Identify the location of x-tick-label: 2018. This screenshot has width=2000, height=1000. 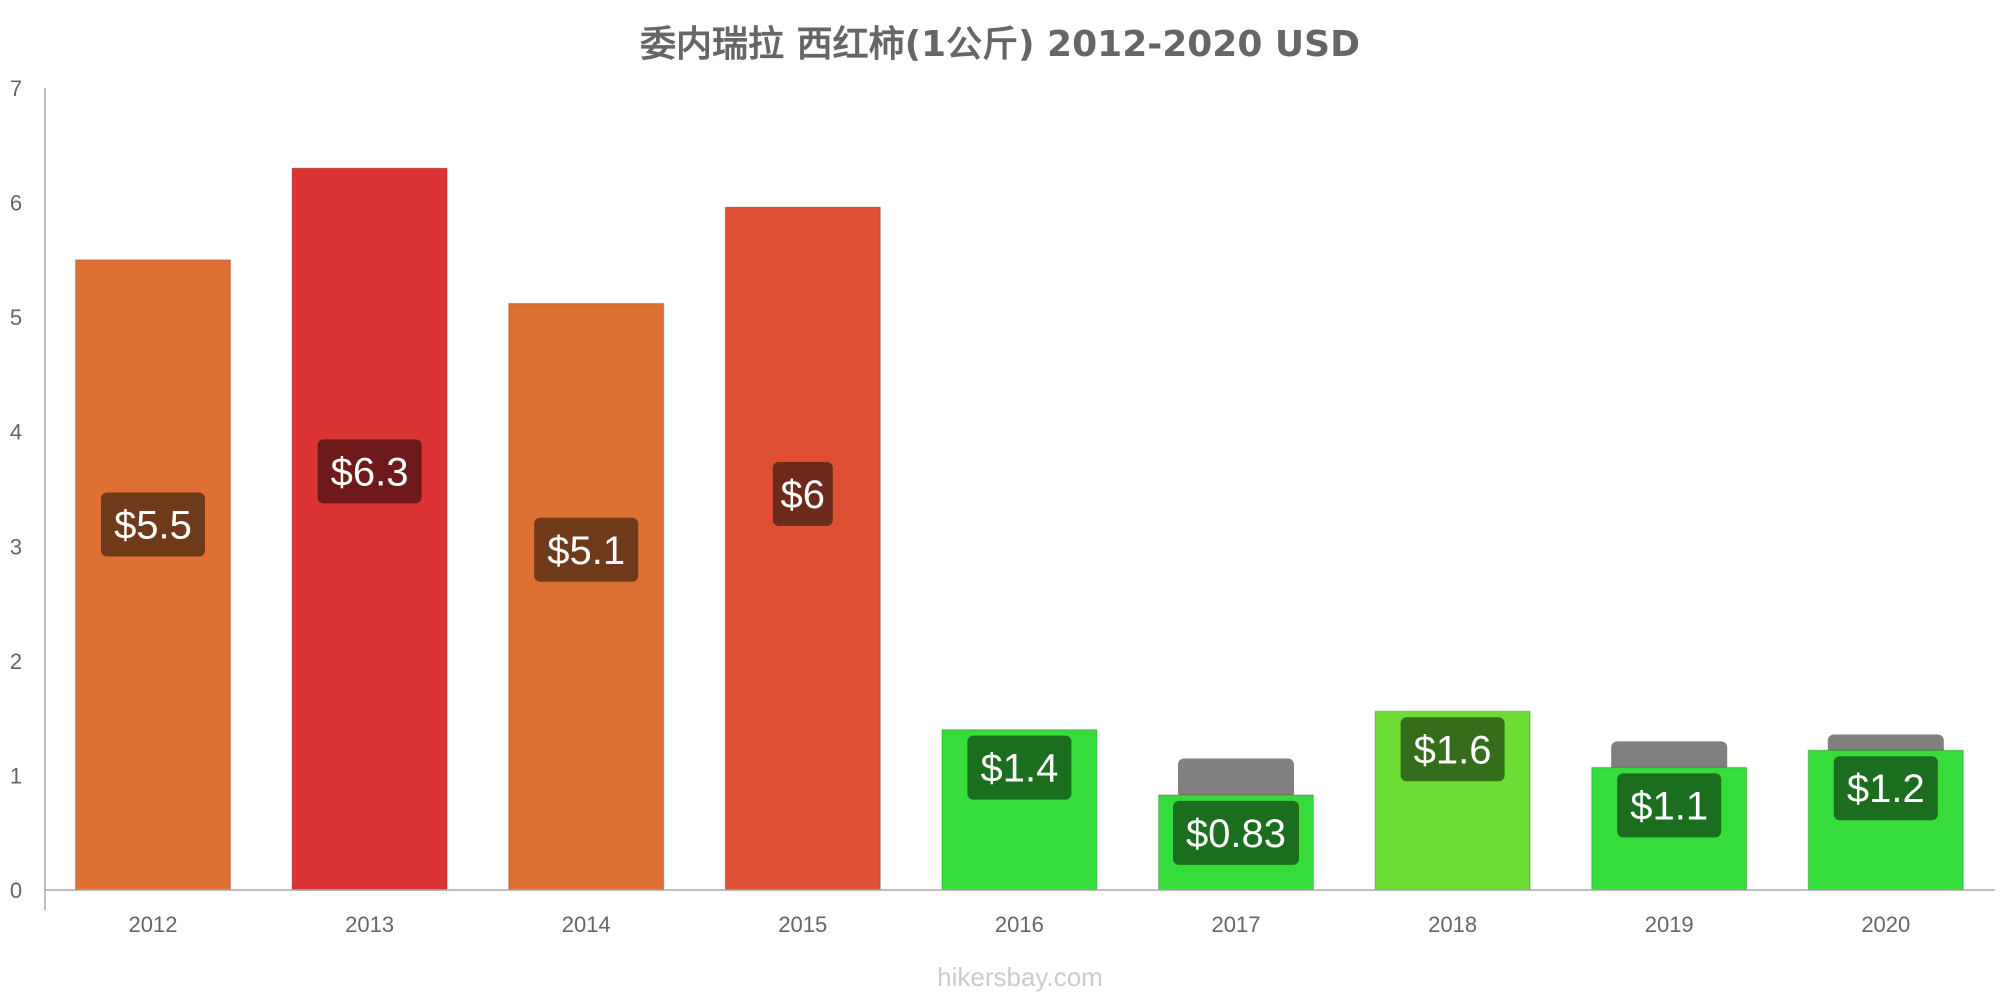
(1452, 924).